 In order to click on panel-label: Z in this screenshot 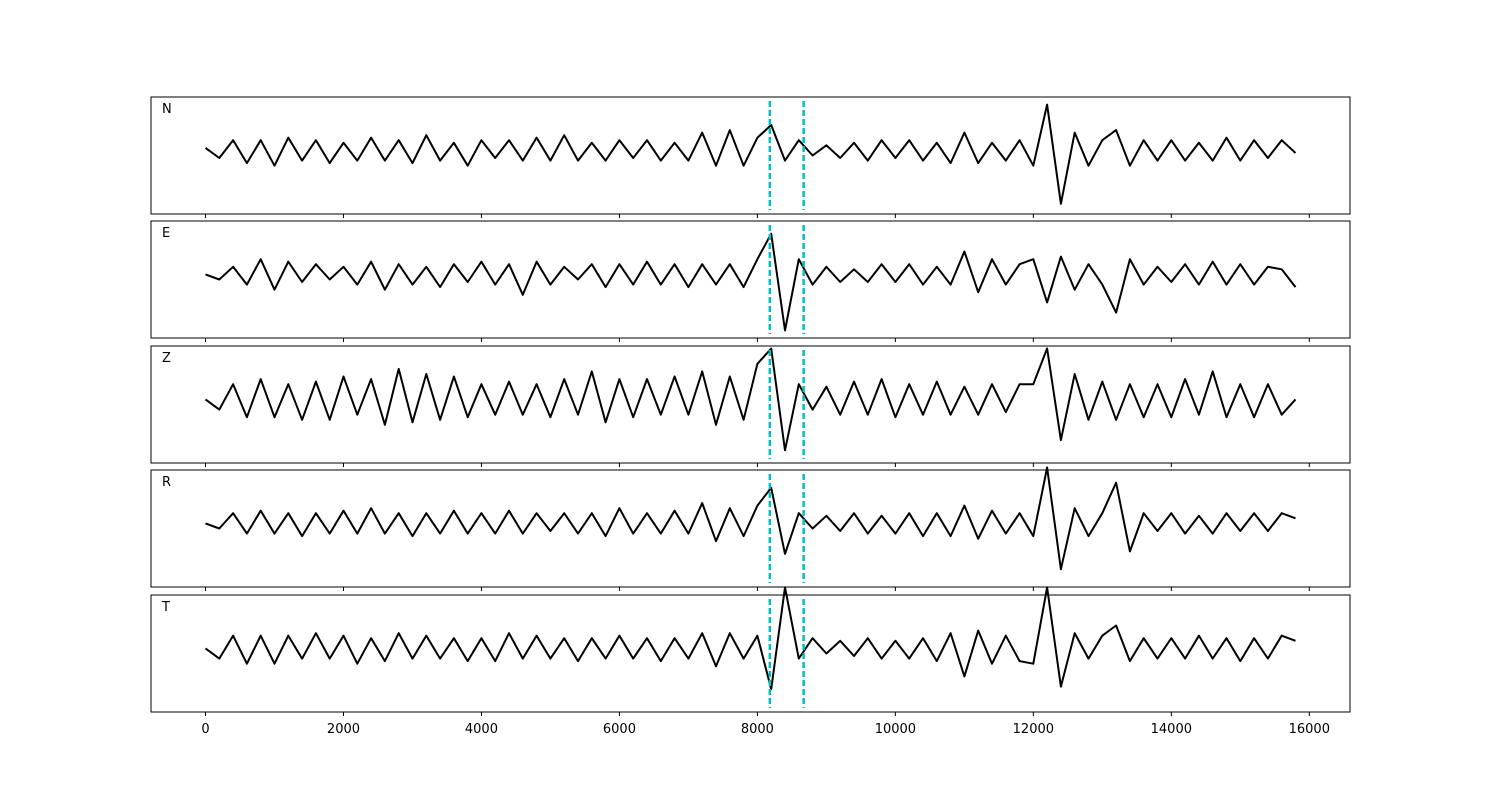, I will do `click(166, 358)`.